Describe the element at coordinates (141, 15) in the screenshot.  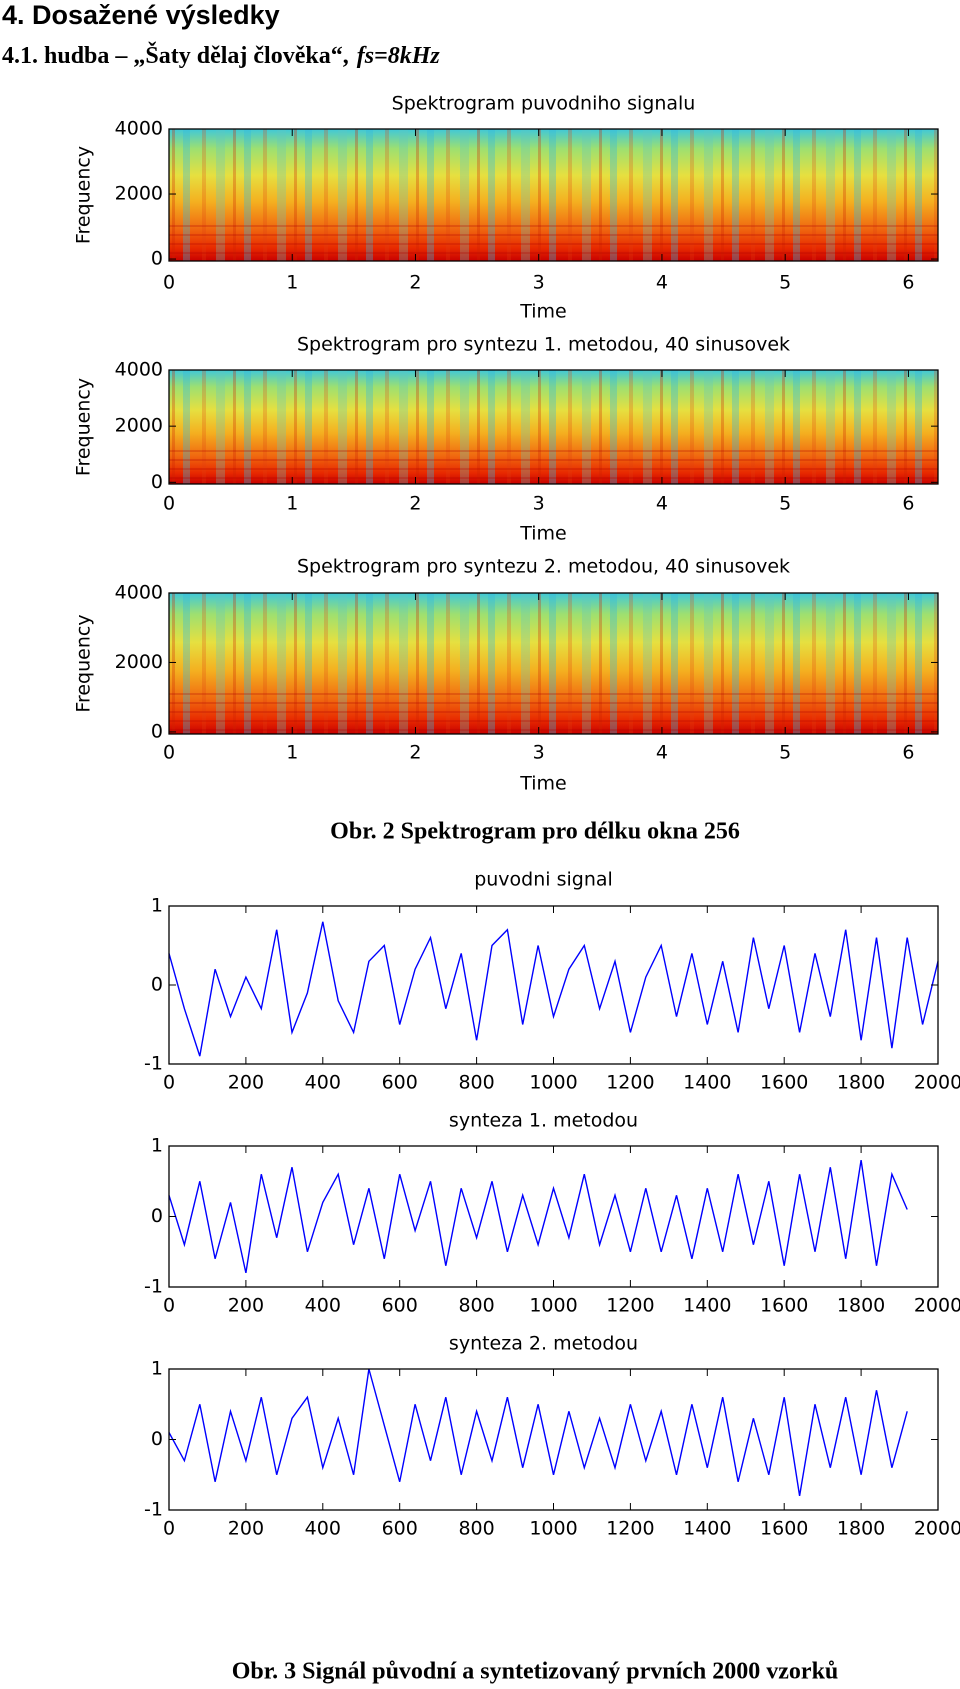
I see `heading: 4. Dosažené výsledky` at that location.